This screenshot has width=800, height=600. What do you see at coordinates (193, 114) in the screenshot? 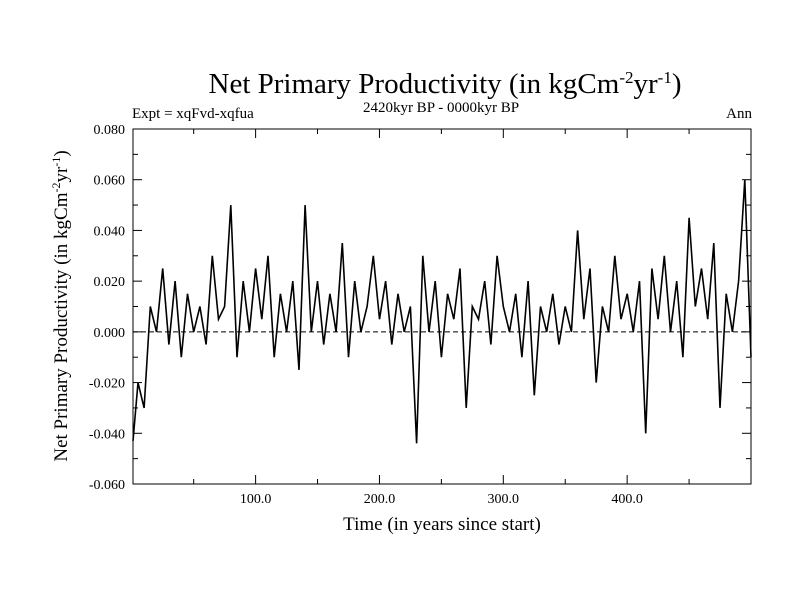
I see `experiment-label: Expt = xqFvd-xqfua` at bounding box center [193, 114].